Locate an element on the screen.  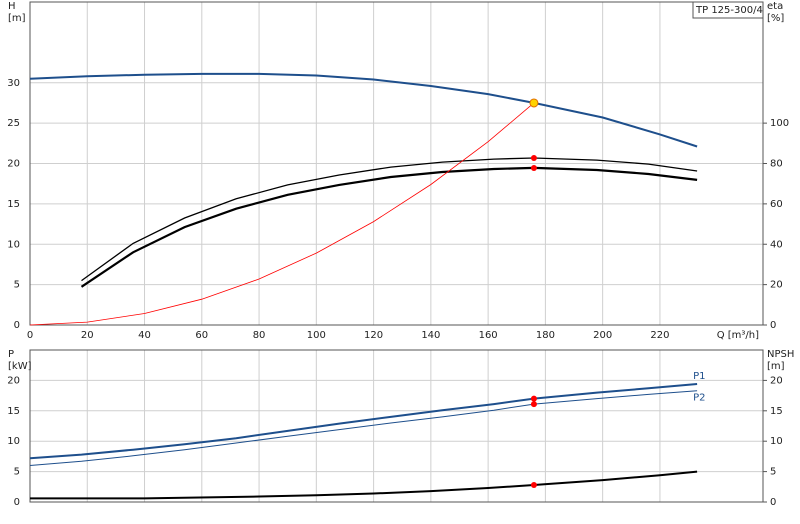
y2-axis-unit: [%] is located at coordinates (775, 18).